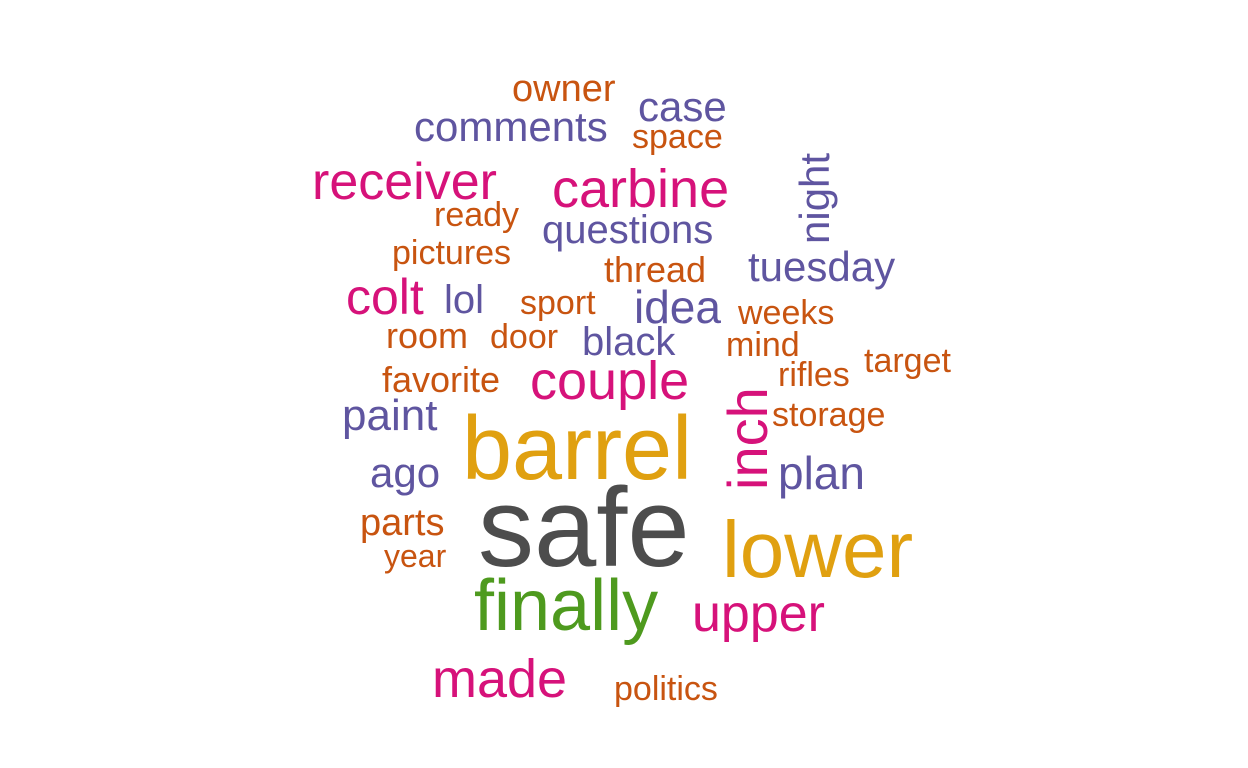  What do you see at coordinates (814, 198) in the screenshot?
I see `word-night: night` at bounding box center [814, 198].